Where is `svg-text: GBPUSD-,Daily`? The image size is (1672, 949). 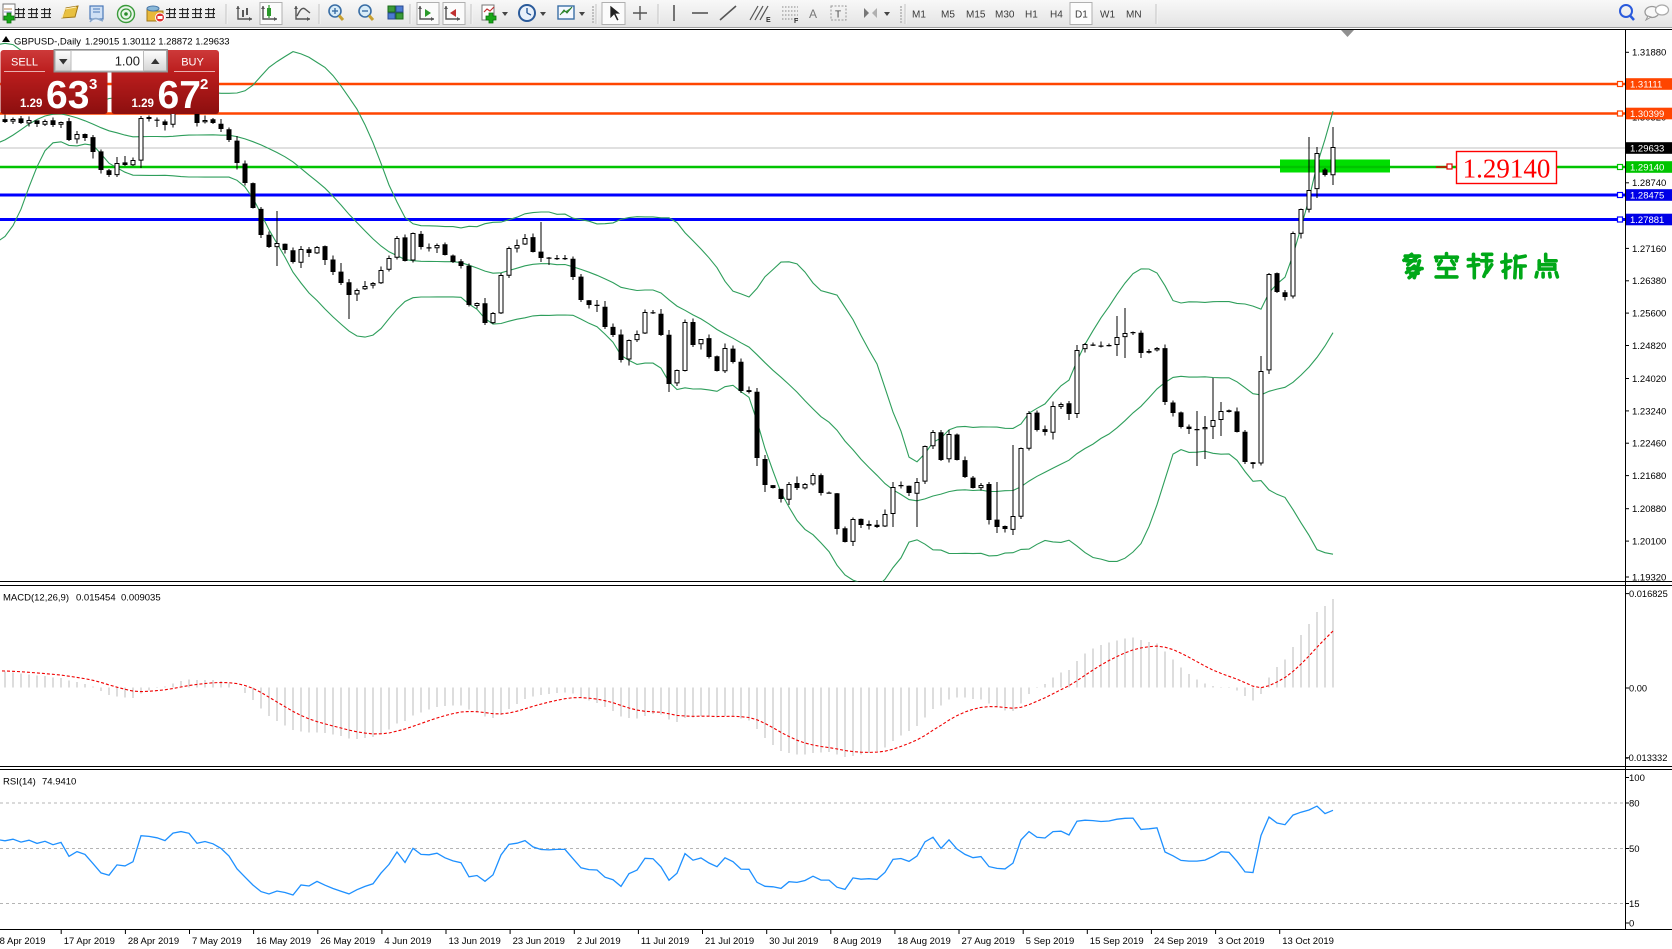 svg-text: GBPUSD-,Daily is located at coordinates (47, 42).